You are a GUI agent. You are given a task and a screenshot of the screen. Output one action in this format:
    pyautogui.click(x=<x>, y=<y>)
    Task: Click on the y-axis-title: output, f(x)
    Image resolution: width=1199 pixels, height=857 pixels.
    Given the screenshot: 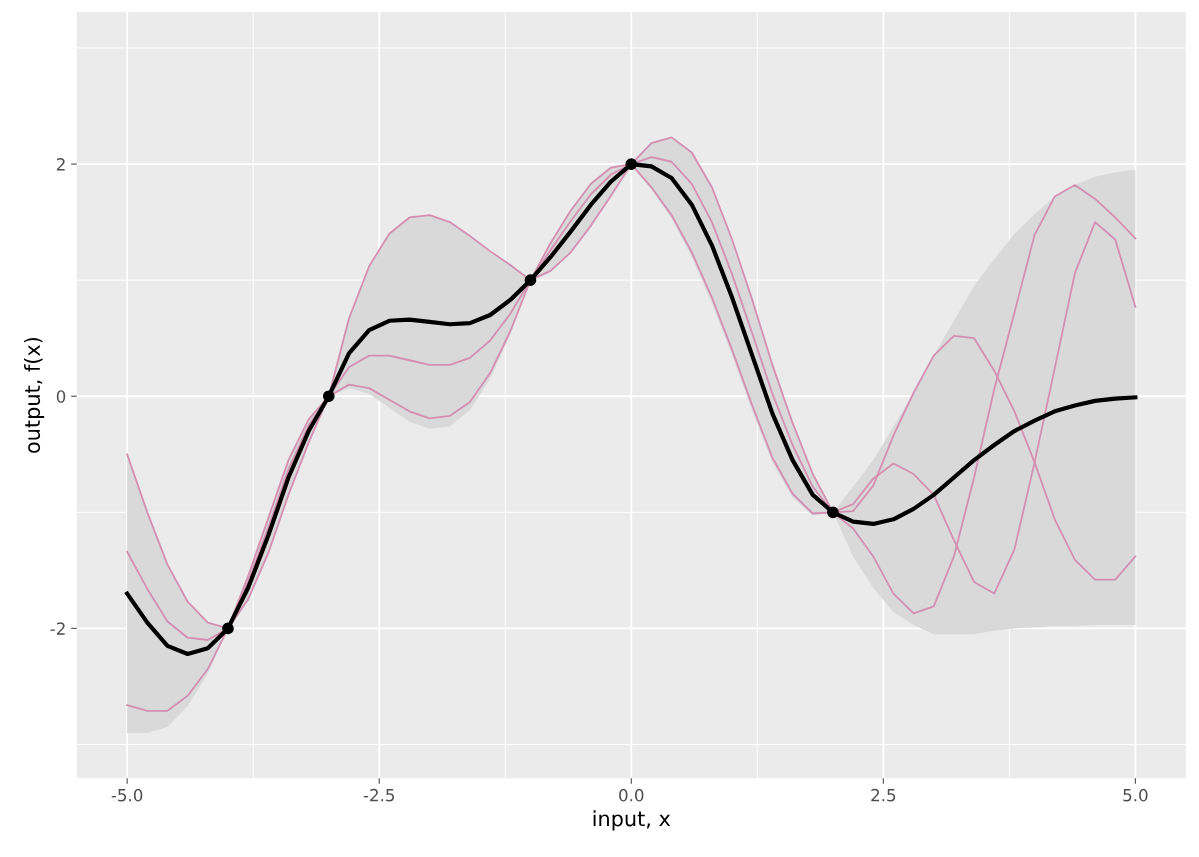 What is the action you would take?
    pyautogui.click(x=34, y=395)
    